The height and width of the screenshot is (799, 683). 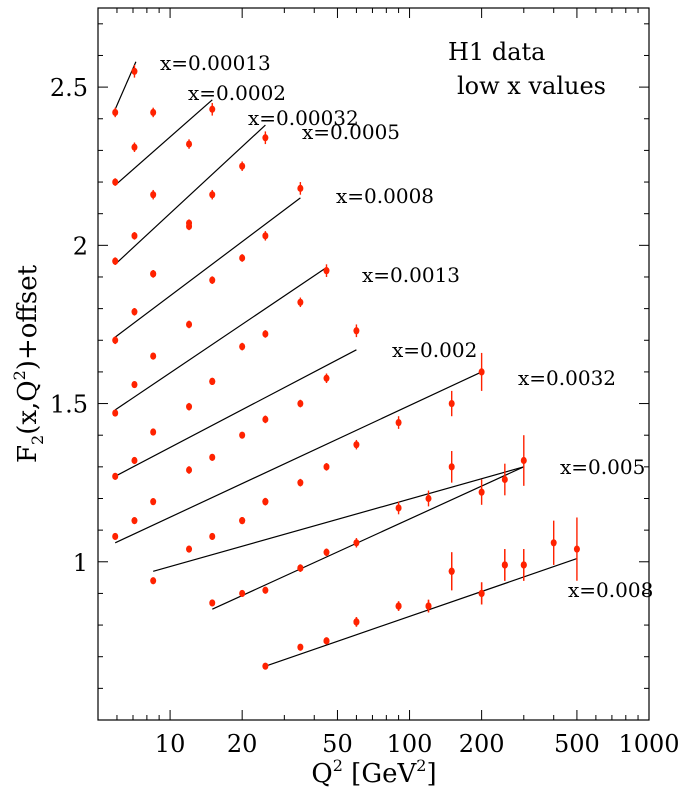 I want to click on x-tick-label: 500, so click(x=577, y=744).